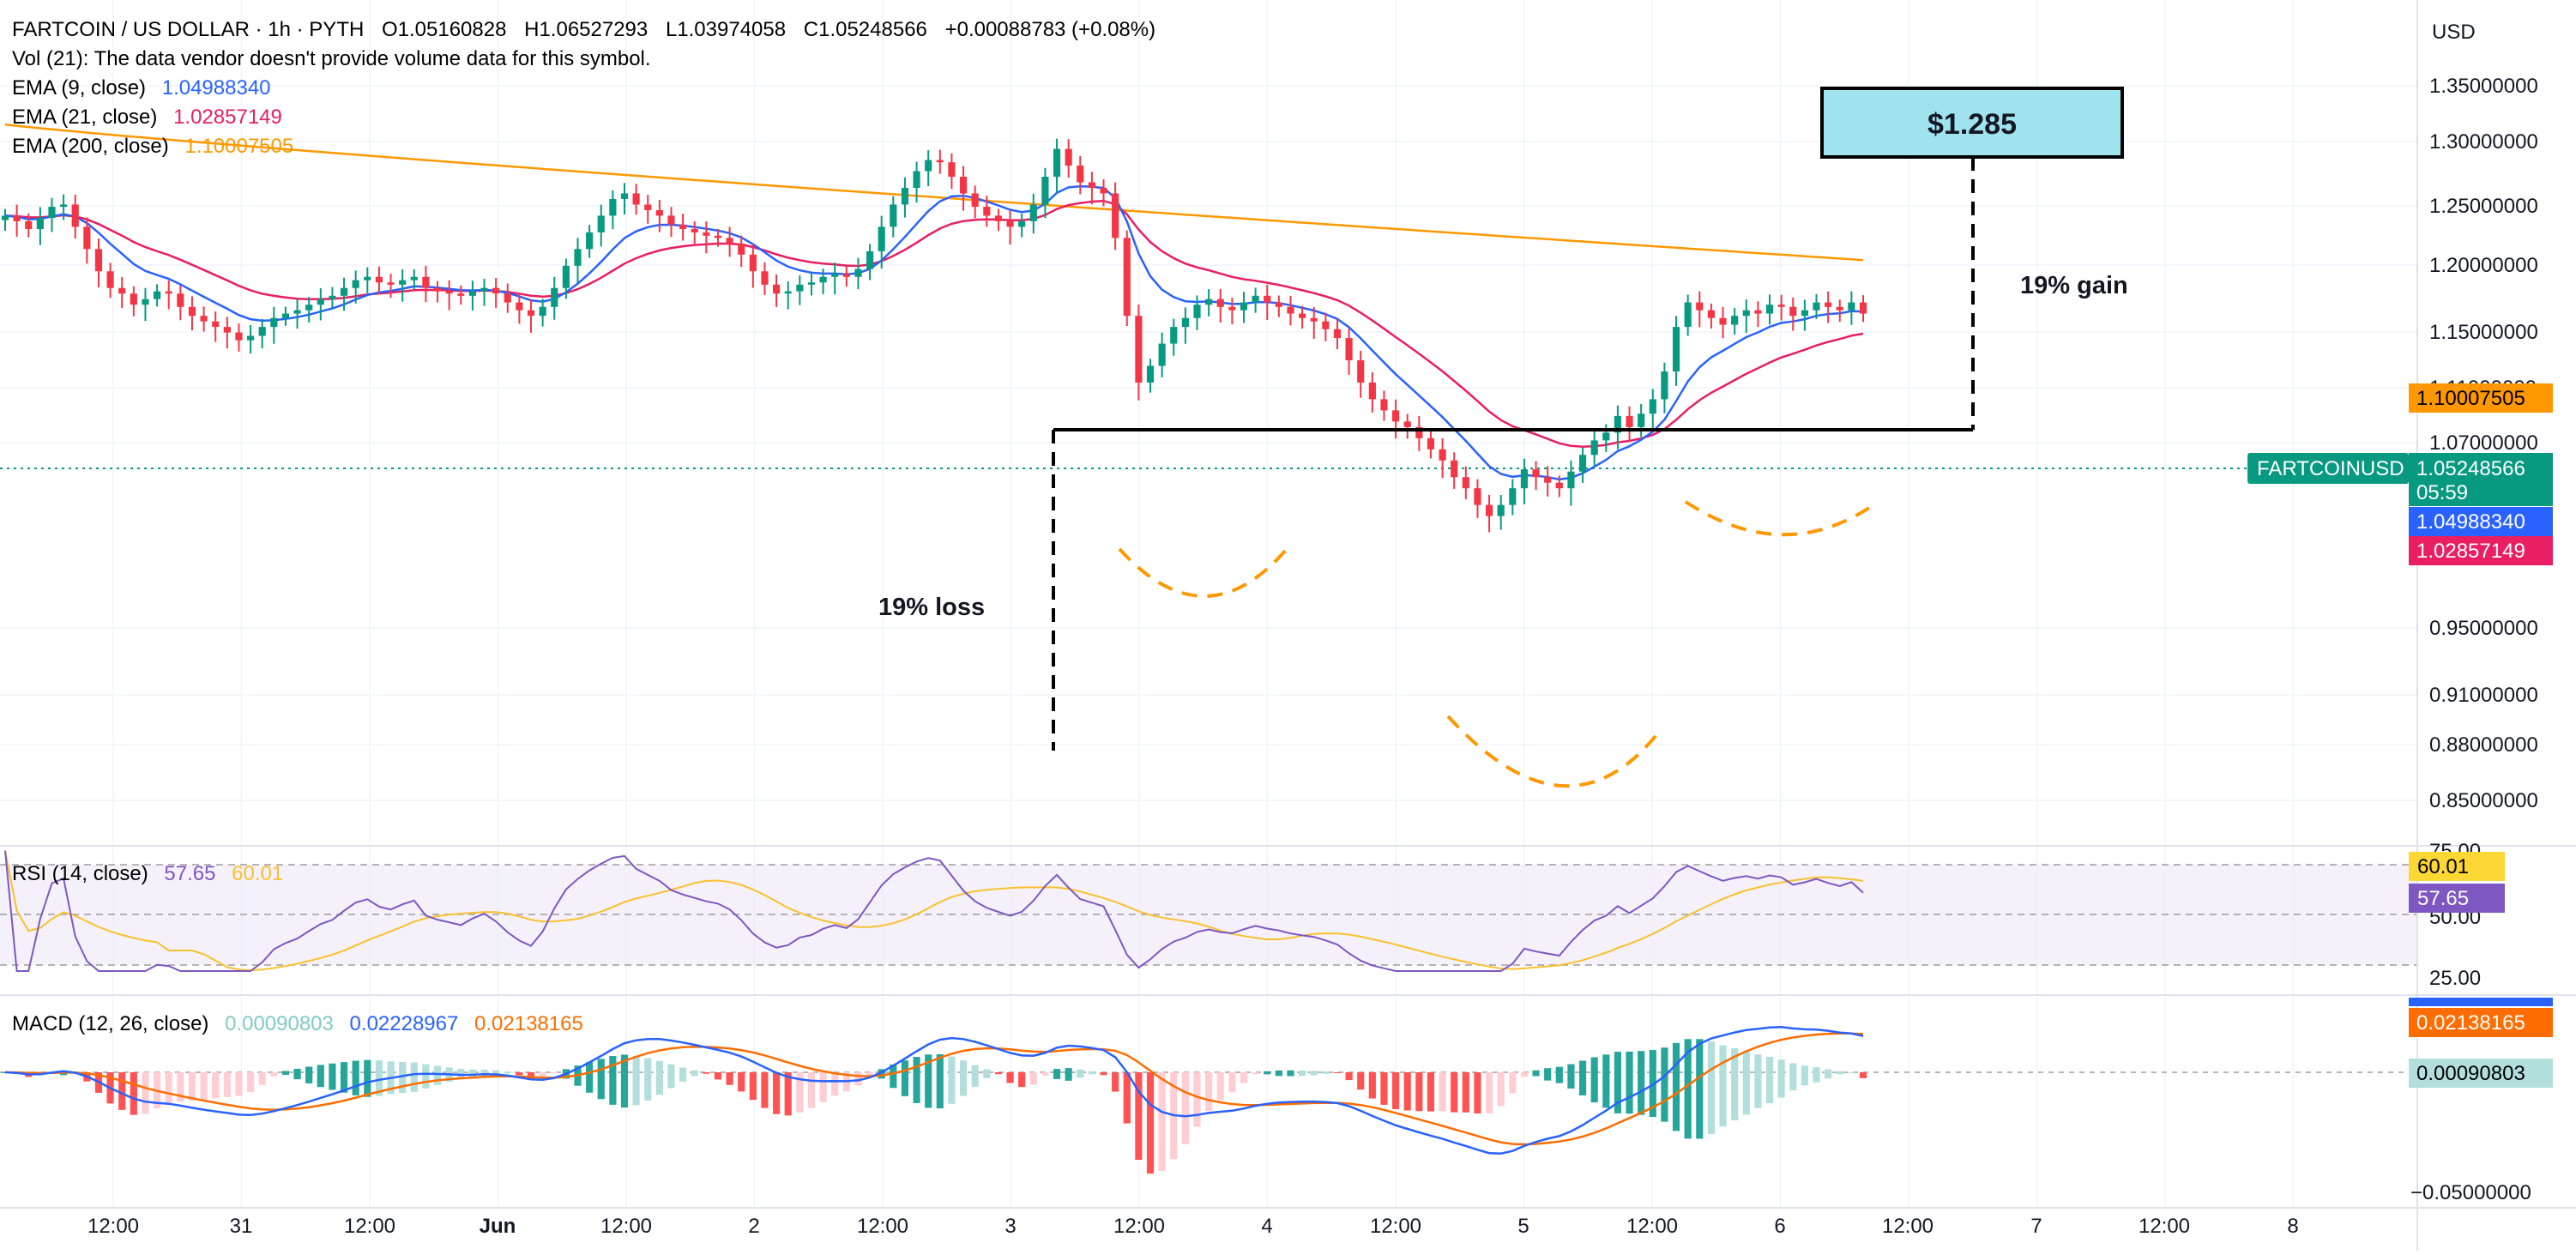  What do you see at coordinates (1972, 123) in the screenshot?
I see `target-box` at bounding box center [1972, 123].